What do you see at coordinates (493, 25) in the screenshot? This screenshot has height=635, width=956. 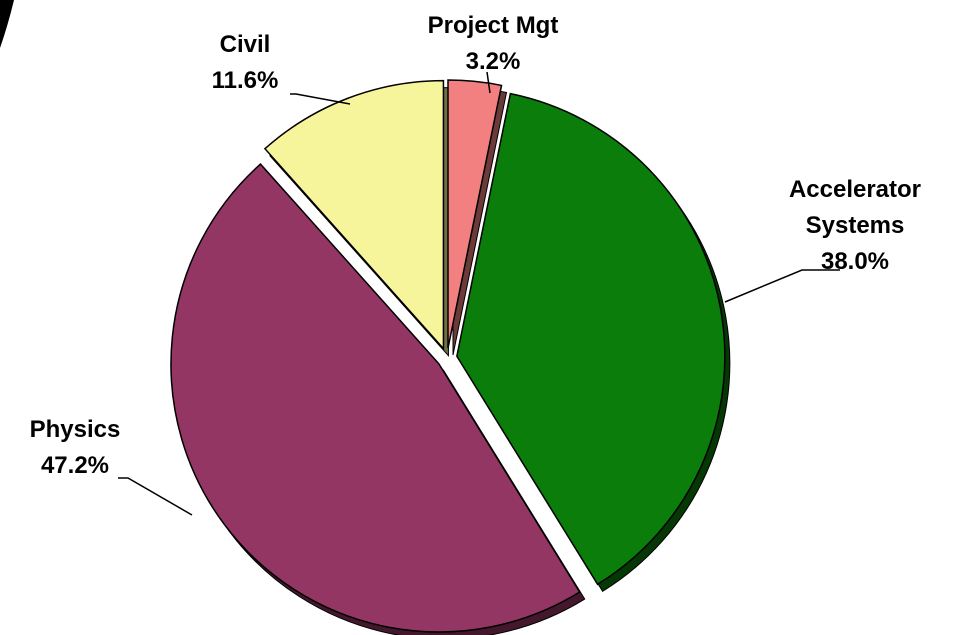 I see `category-name: Project Mgt` at bounding box center [493, 25].